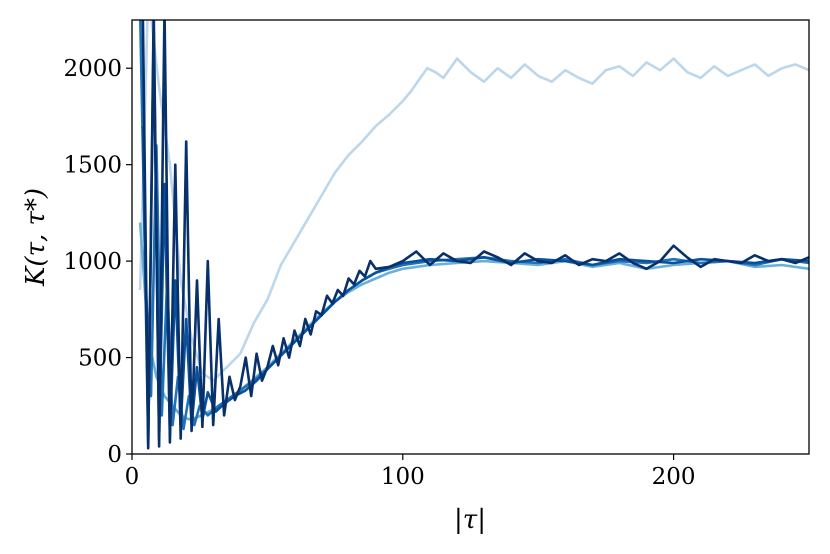 The height and width of the screenshot is (554, 830). Describe the element at coordinates (132, 477) in the screenshot. I see `x-tick-label: 0` at that location.